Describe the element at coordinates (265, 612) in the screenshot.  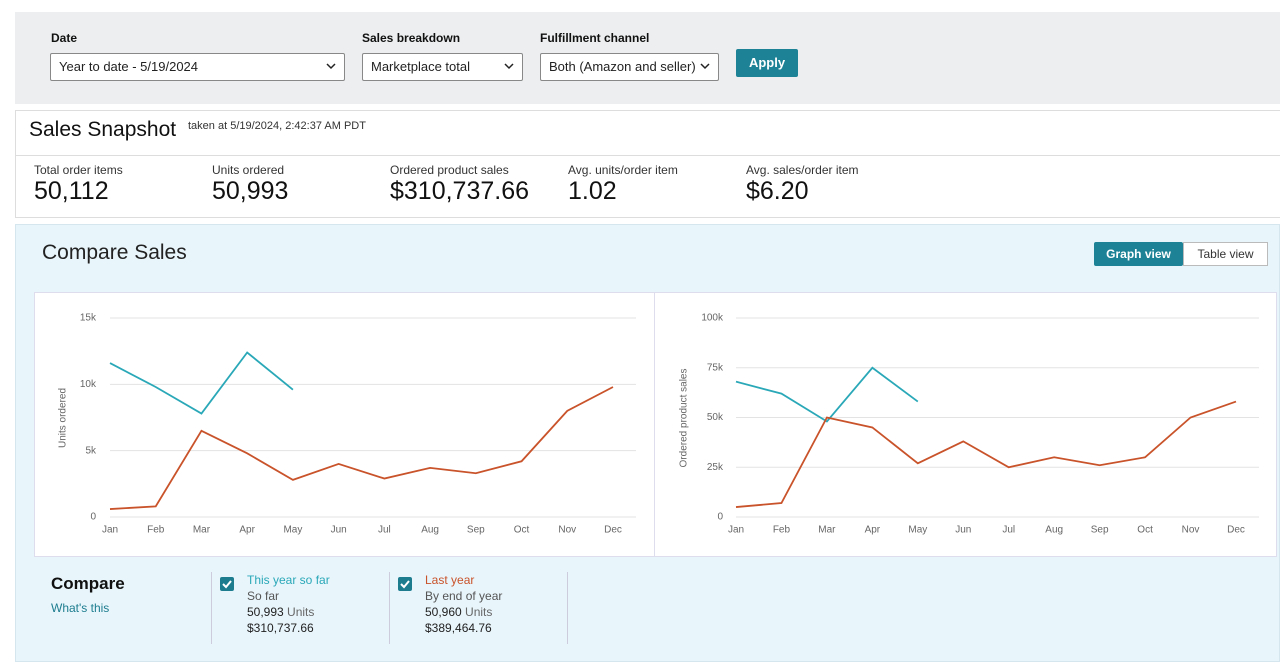
I see `units-value: 50,993` at that location.